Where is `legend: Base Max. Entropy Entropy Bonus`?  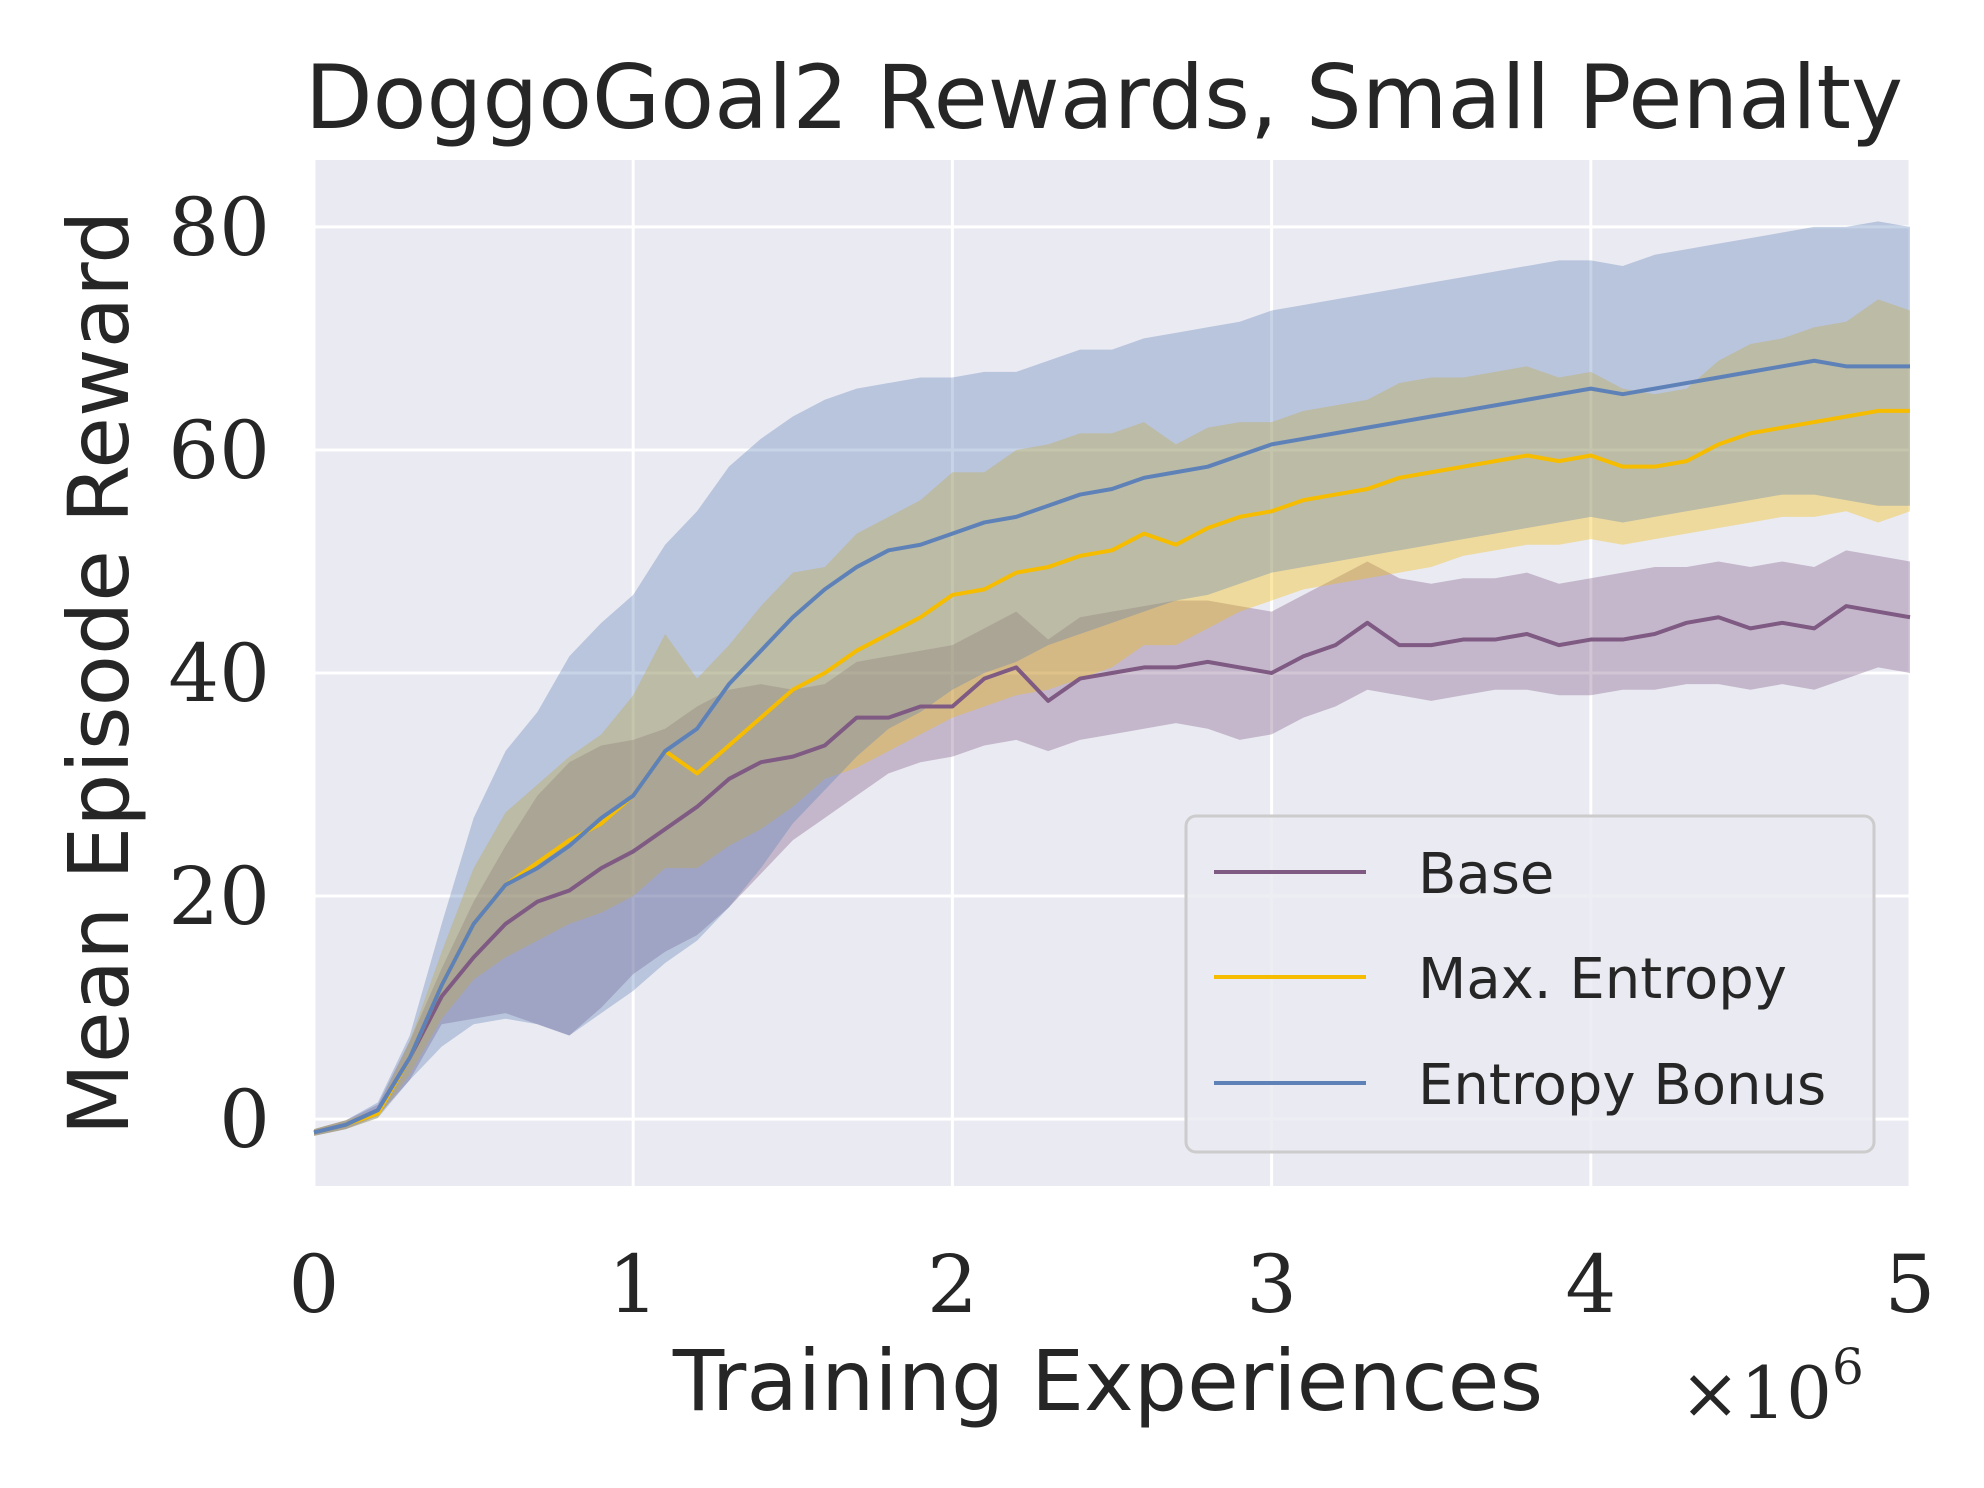 legend: Base Max. Entropy Entropy Bonus is located at coordinates (1530, 984).